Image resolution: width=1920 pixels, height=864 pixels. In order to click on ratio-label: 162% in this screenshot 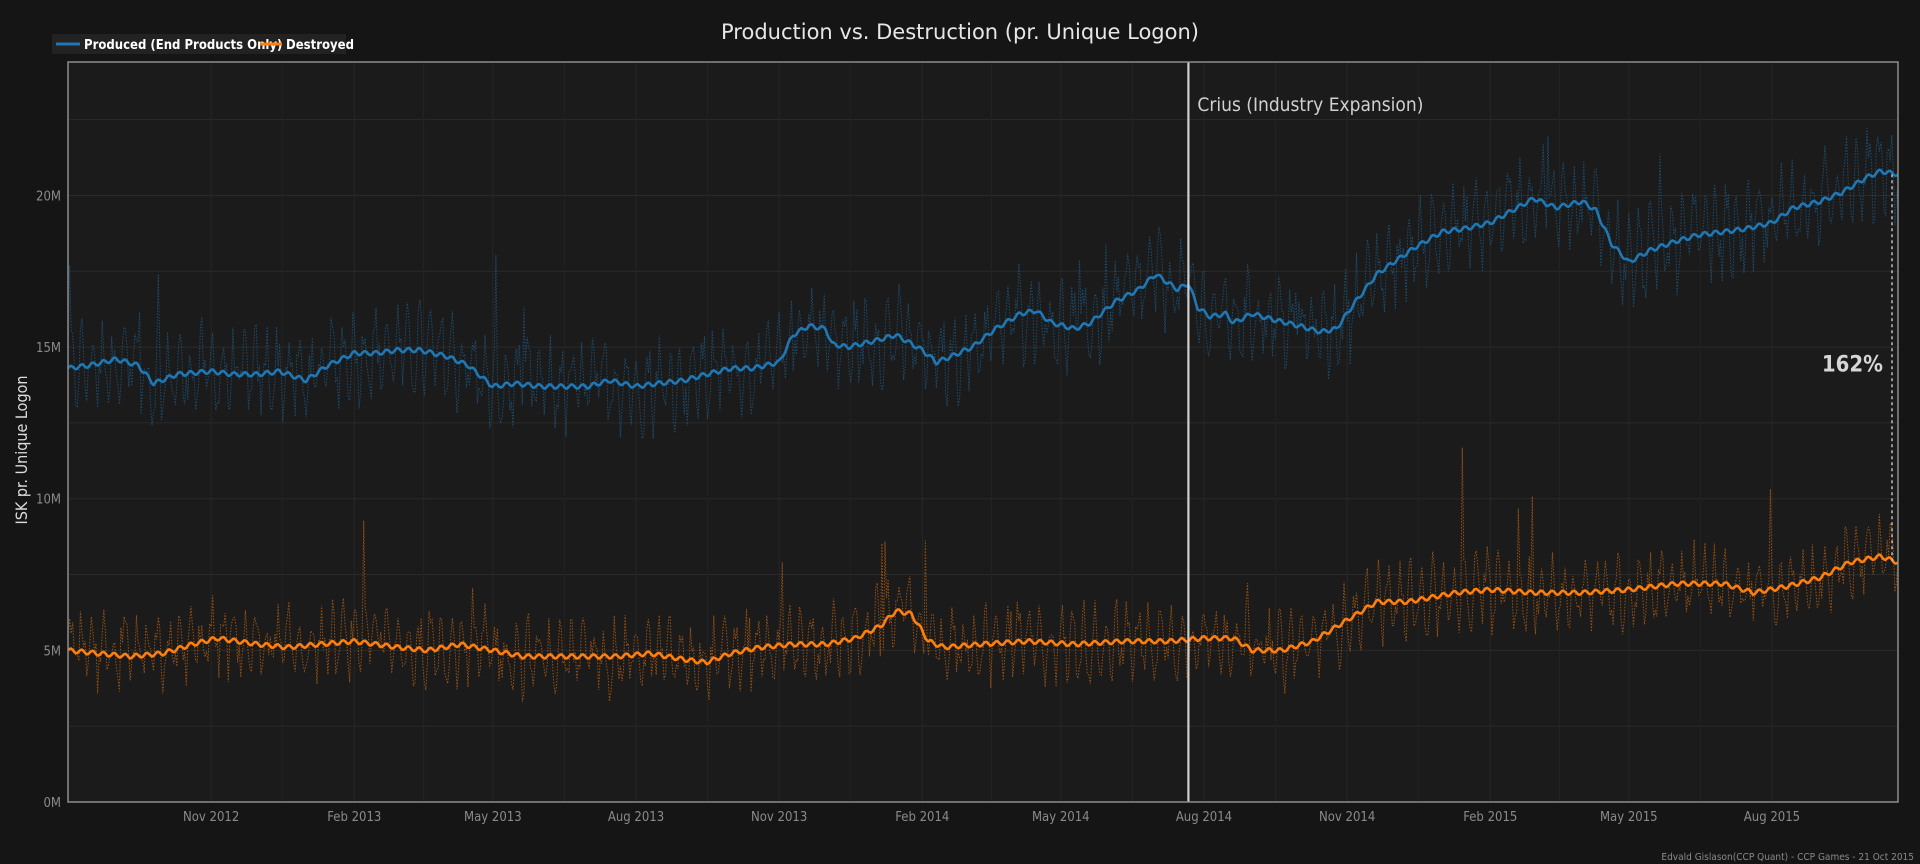, I will do `click(1852, 364)`.